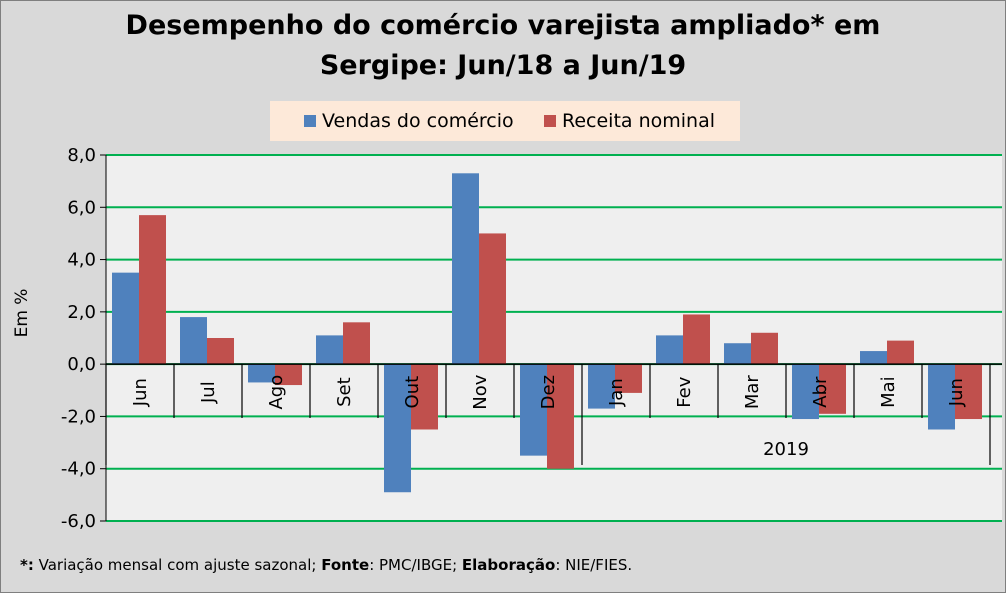 The image size is (1006, 593). I want to click on footnote-elab-label: Elaboração, so click(508, 565).